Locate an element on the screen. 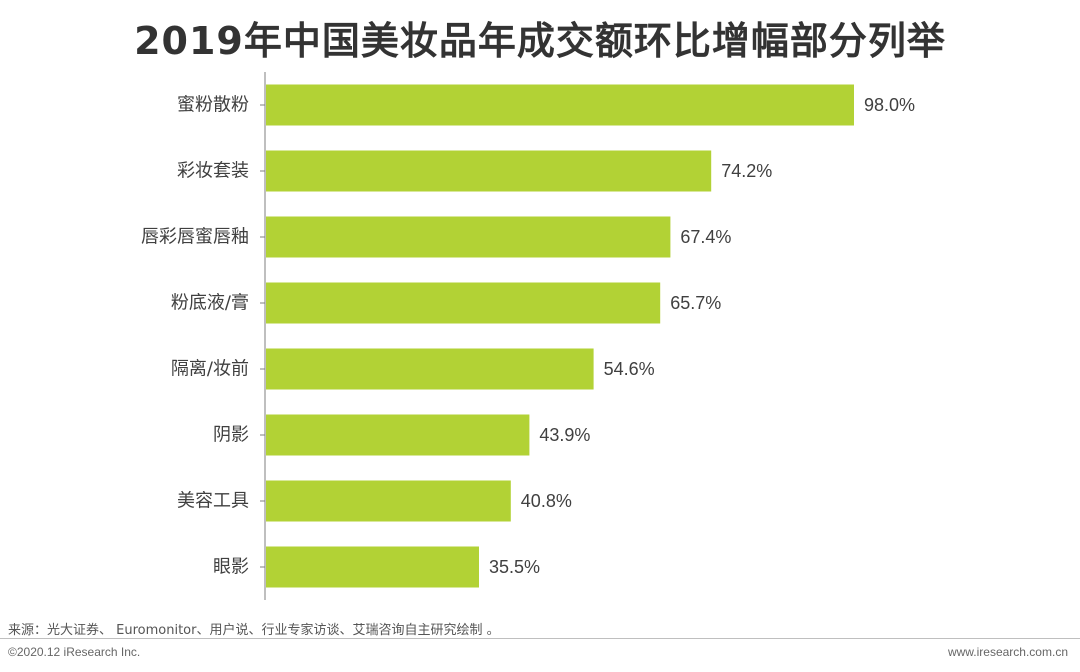 The width and height of the screenshot is (1080, 672). category-label: 粉底液/膏 is located at coordinates (210, 303).